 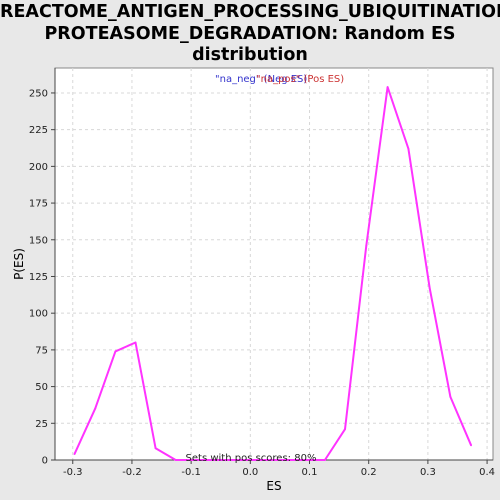 What do you see at coordinates (191, 472) in the screenshot?
I see `x-tick-label: -0.1` at bounding box center [191, 472].